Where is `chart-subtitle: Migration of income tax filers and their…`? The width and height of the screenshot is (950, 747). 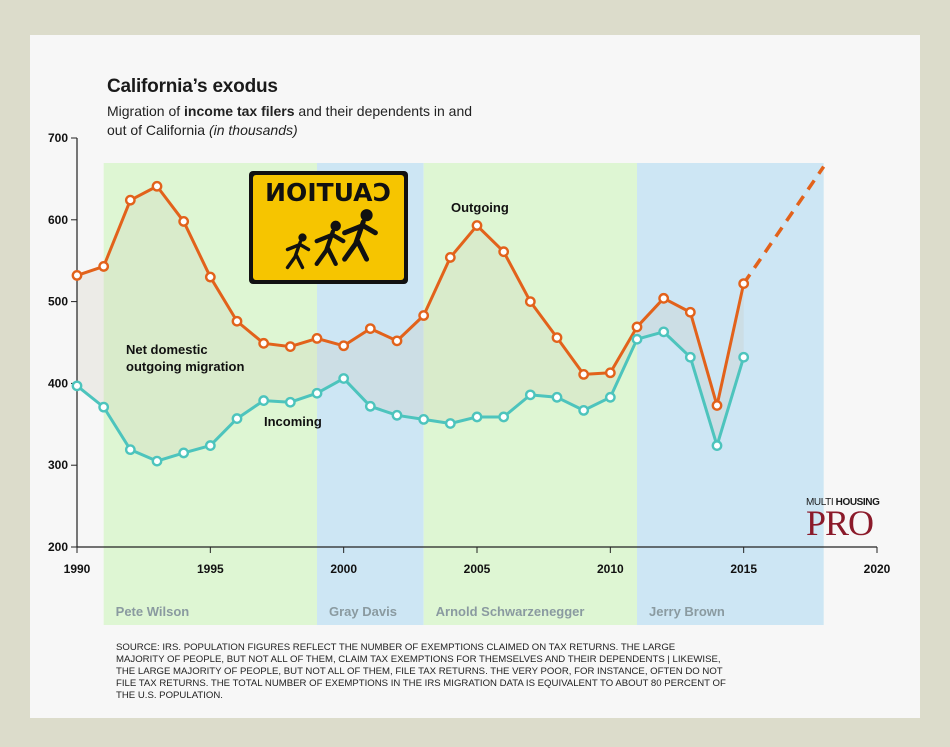 chart-subtitle: Migration of income tax filers and their… is located at coordinates (290, 120).